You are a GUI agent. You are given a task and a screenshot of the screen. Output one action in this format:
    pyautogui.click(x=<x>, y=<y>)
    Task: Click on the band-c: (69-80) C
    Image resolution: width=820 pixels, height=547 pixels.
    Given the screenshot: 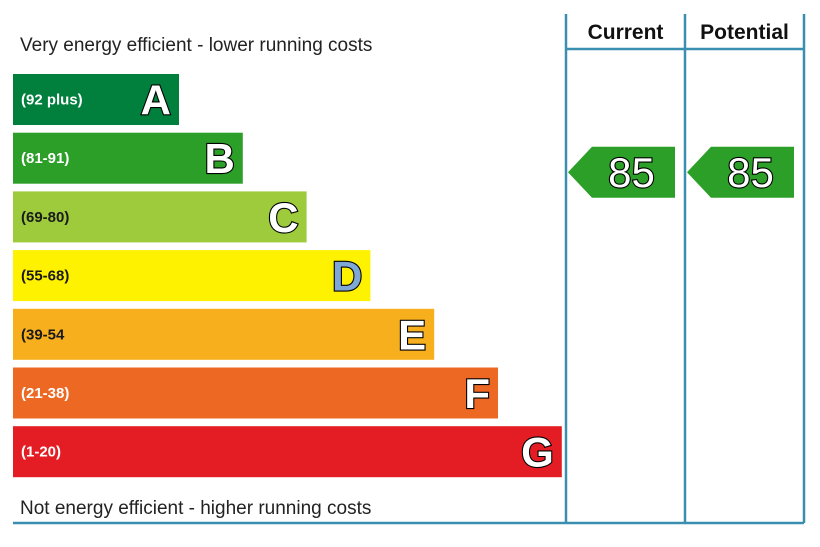 What is the action you would take?
    pyautogui.click(x=160, y=217)
    